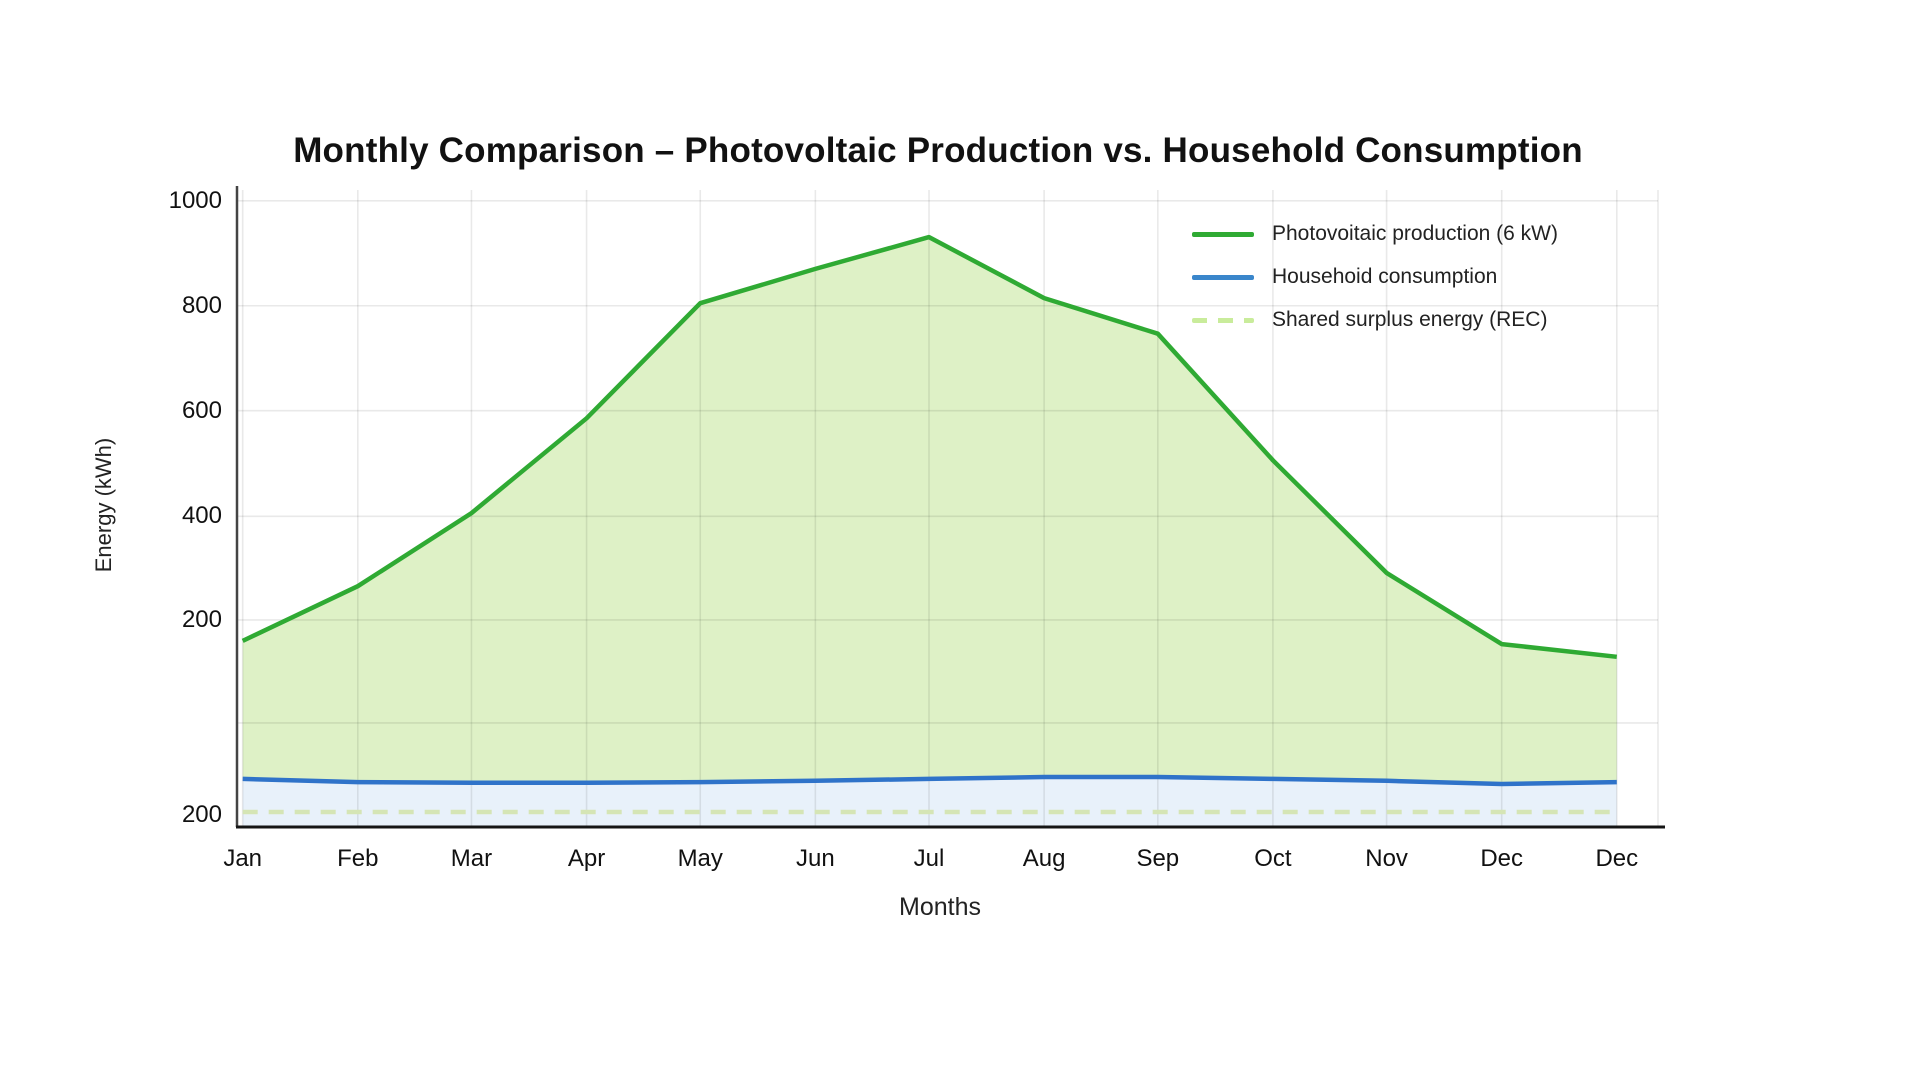 This screenshot has height=1080, width=1920. I want to click on y-tick-label: 600, so click(201, 410).